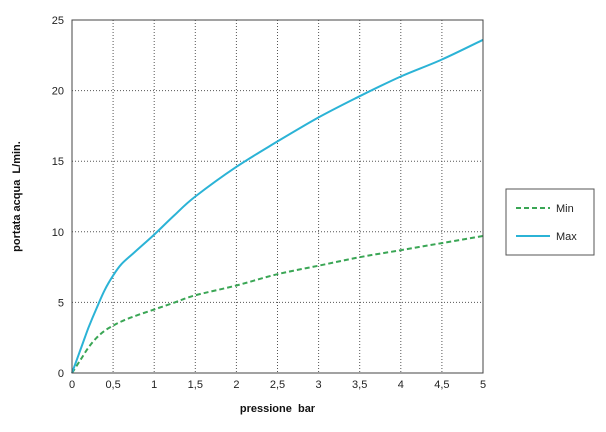 This screenshot has height=432, width=606. Describe the element at coordinates (278, 409) in the screenshot. I see `x-axis-title: pressione bar` at that location.